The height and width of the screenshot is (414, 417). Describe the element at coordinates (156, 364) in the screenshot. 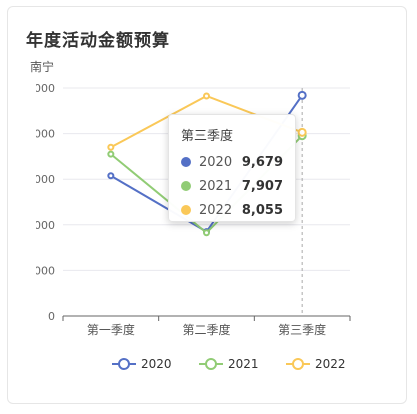

I see `legend-label-2020: 2020` at that location.